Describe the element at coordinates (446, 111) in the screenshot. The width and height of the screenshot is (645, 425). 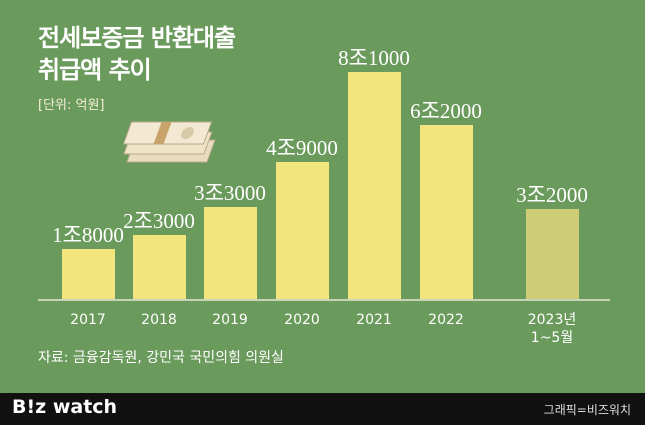
I see `data-label: 6조2000` at that location.